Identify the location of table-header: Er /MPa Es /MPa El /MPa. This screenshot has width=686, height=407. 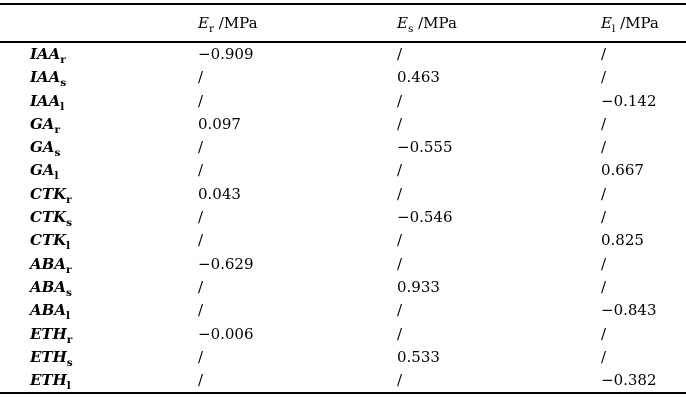
(343, 23).